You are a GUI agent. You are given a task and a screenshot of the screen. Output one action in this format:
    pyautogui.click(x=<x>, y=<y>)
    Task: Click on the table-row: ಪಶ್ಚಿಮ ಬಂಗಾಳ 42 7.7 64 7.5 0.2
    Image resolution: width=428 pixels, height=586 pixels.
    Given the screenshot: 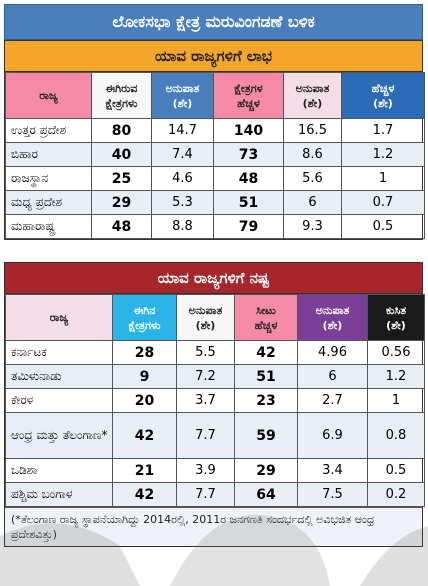 What is the action you would take?
    pyautogui.click(x=215, y=494)
    